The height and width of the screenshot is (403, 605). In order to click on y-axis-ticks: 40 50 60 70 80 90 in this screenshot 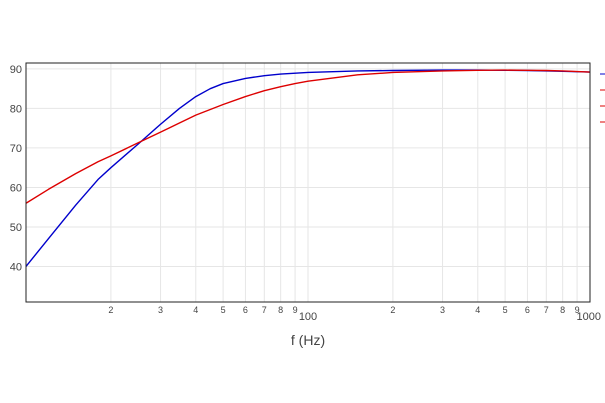, I will do `click(16, 169)`.